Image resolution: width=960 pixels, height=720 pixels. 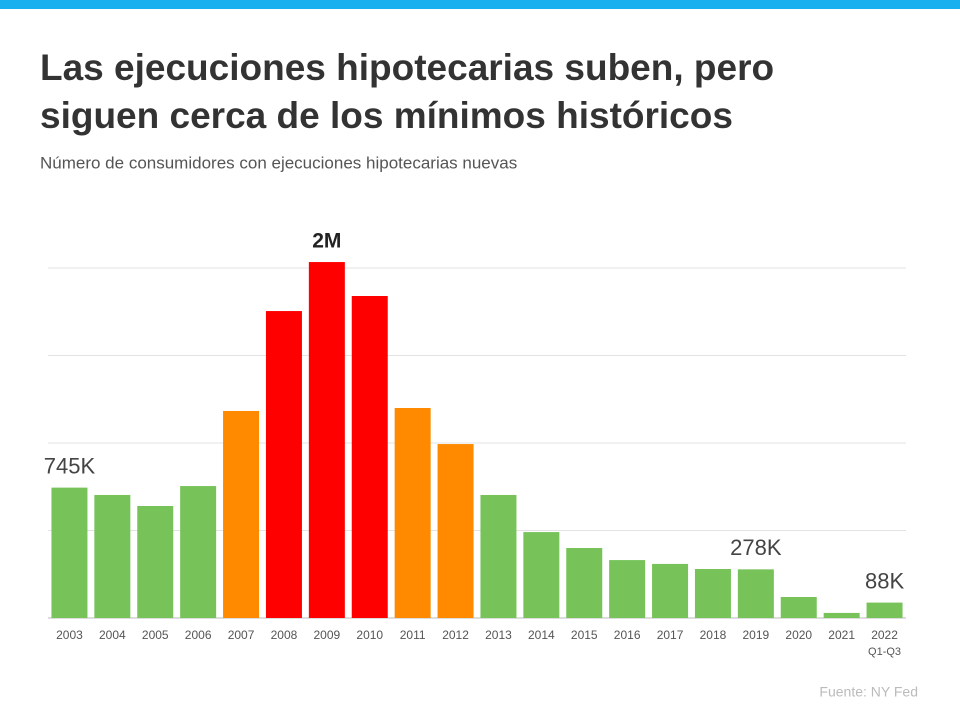 I want to click on x-tick-label: 2018, so click(x=713, y=635).